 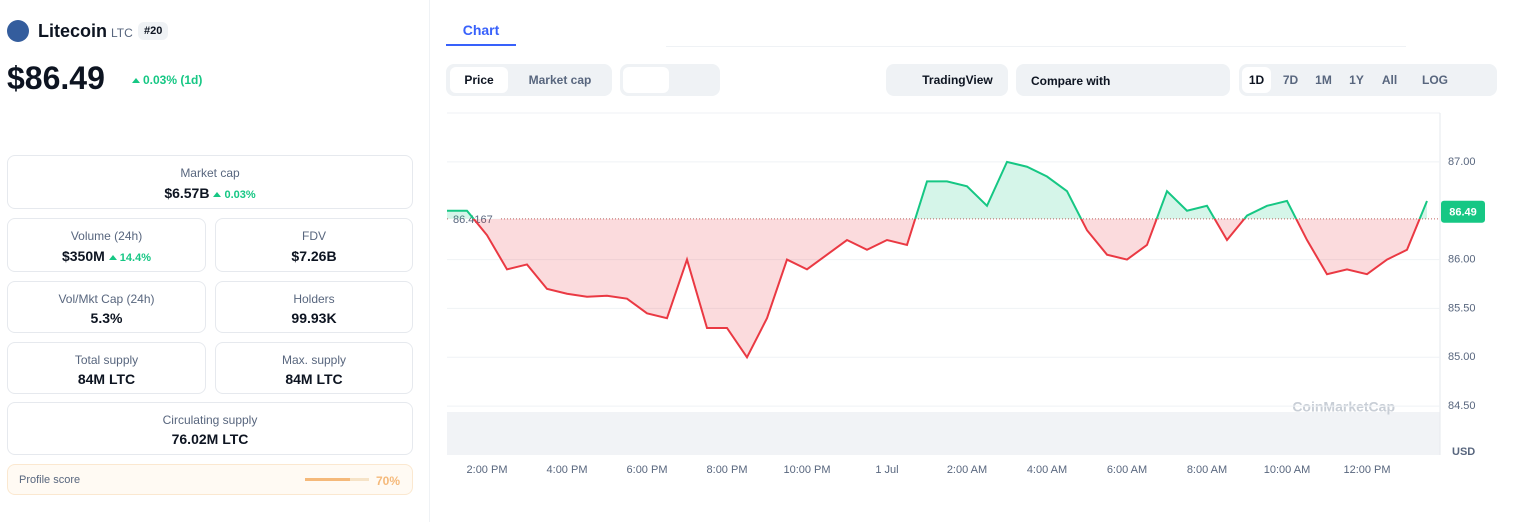 I want to click on x-tick-label: 2:00 AM, so click(x=967, y=470).